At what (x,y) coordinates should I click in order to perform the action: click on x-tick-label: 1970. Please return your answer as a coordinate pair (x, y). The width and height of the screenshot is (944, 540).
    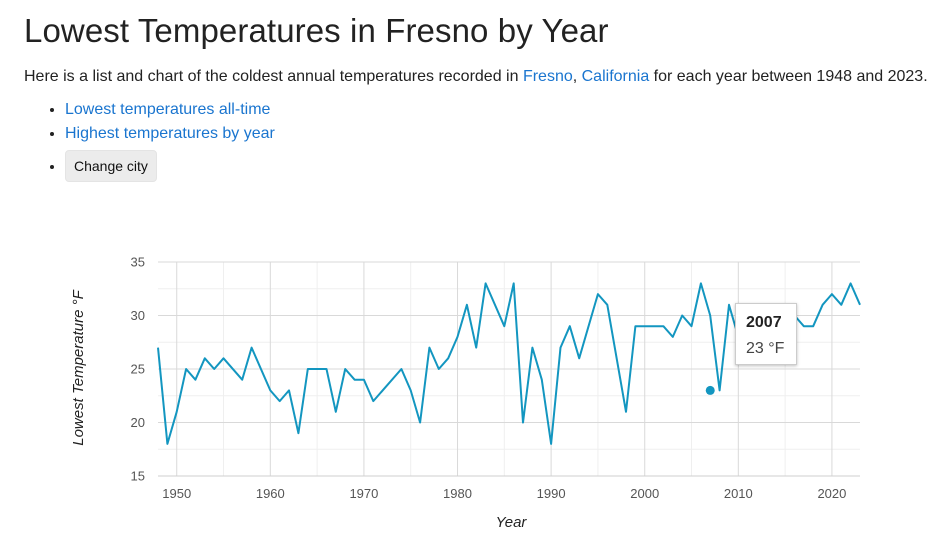
    Looking at the image, I should click on (363, 493).